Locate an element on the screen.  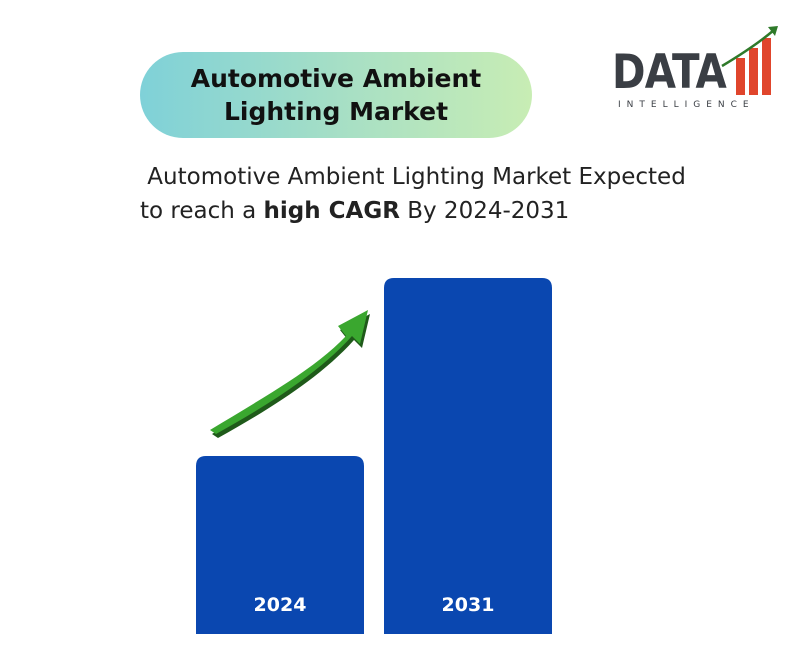
subtitle-line-2: to reach a high CAGR By 2024-2031 is located at coordinates (450, 211).